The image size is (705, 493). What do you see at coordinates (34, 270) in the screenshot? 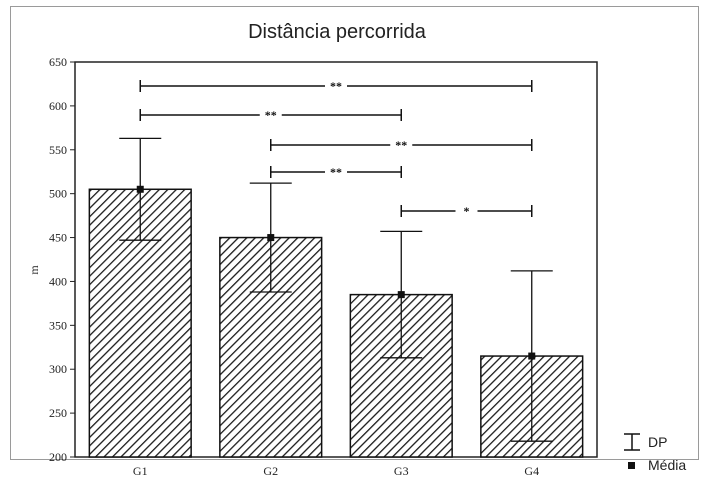
I see `y-axis-label: m` at bounding box center [34, 270].